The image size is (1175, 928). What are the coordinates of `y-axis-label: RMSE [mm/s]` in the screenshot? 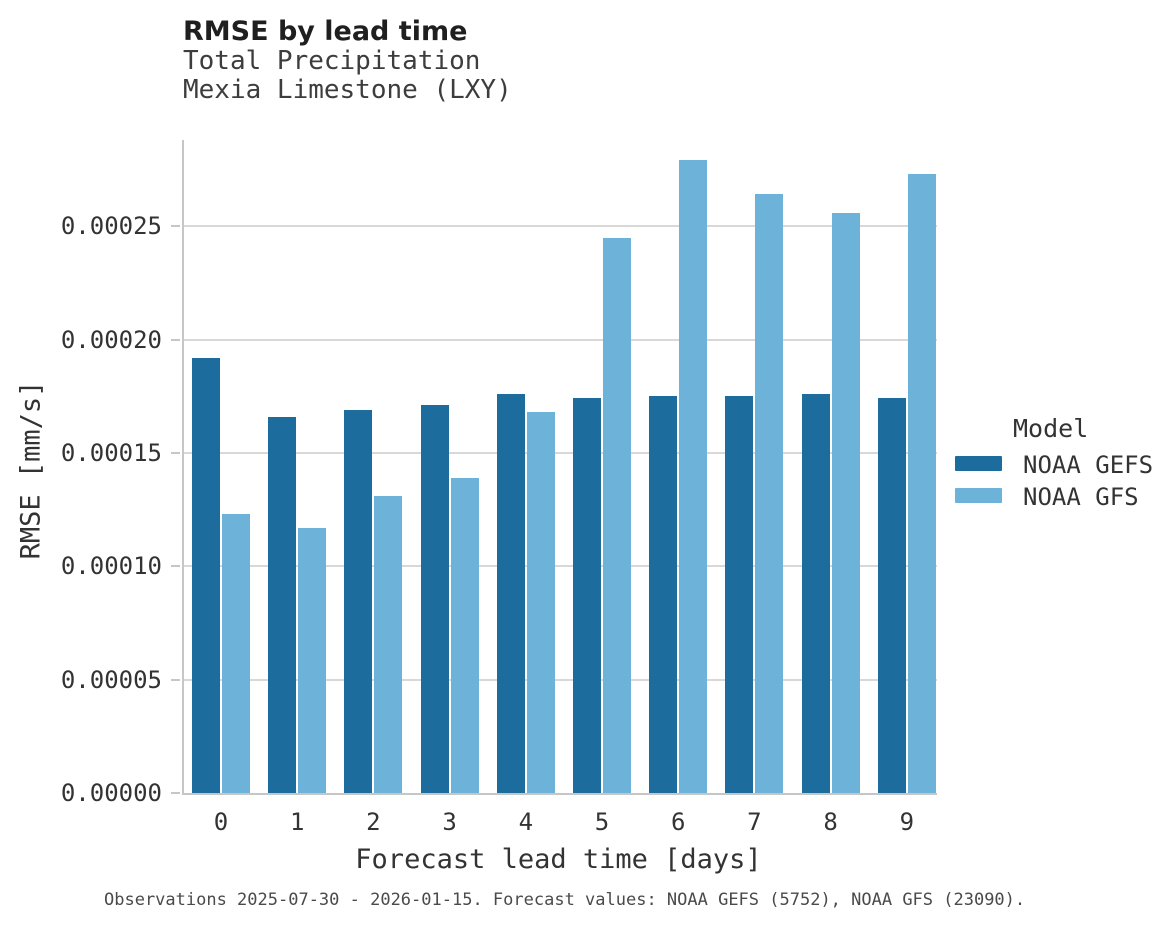 It's located at (31, 470).